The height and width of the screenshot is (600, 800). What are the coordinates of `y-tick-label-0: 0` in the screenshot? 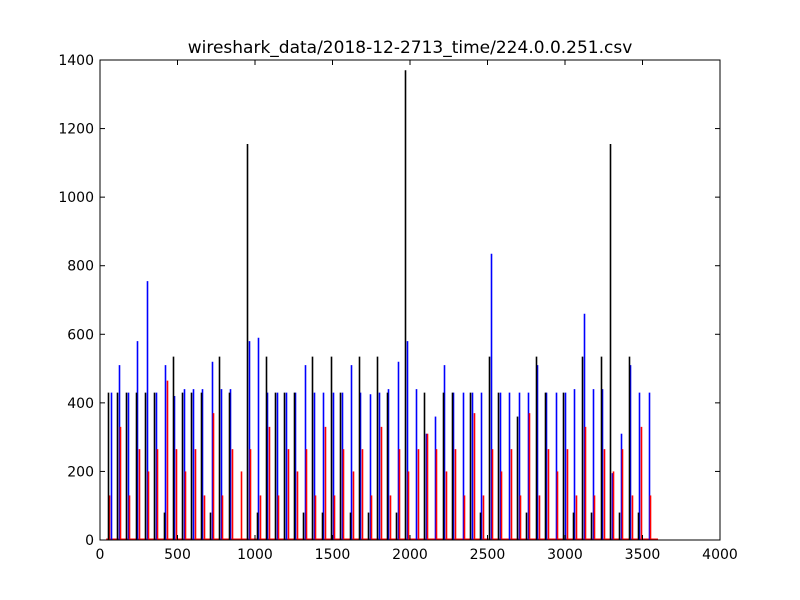 It's located at (89, 541).